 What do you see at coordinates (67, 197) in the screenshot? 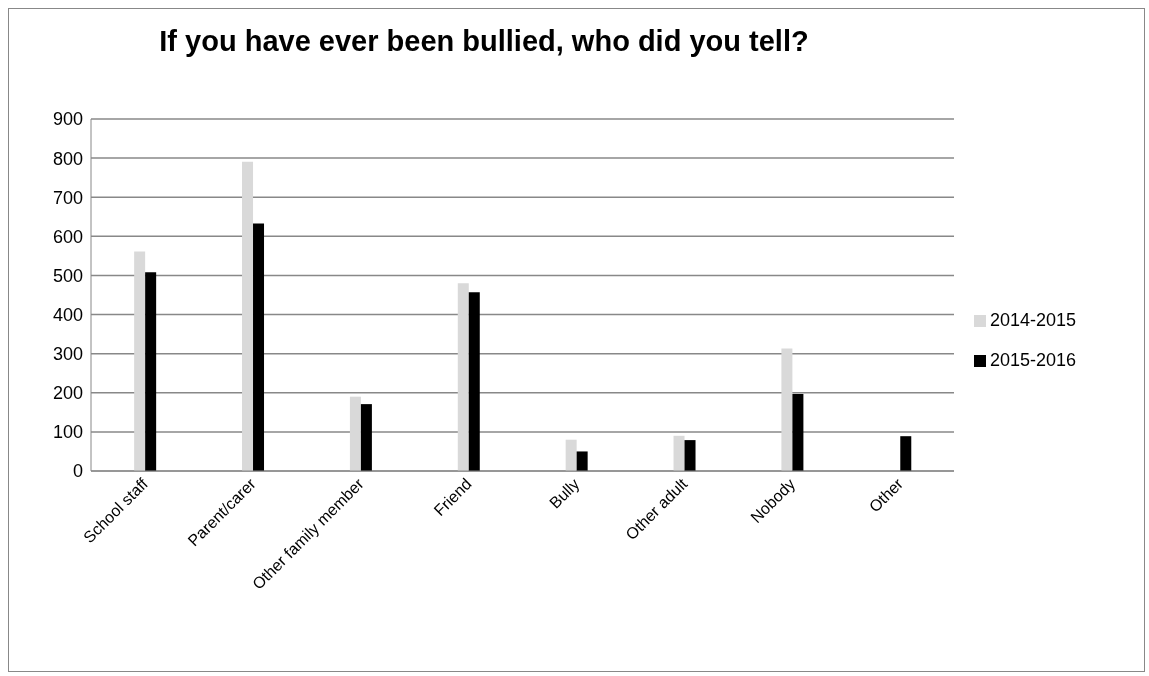
I see `y-tick-label: 700` at bounding box center [67, 197].